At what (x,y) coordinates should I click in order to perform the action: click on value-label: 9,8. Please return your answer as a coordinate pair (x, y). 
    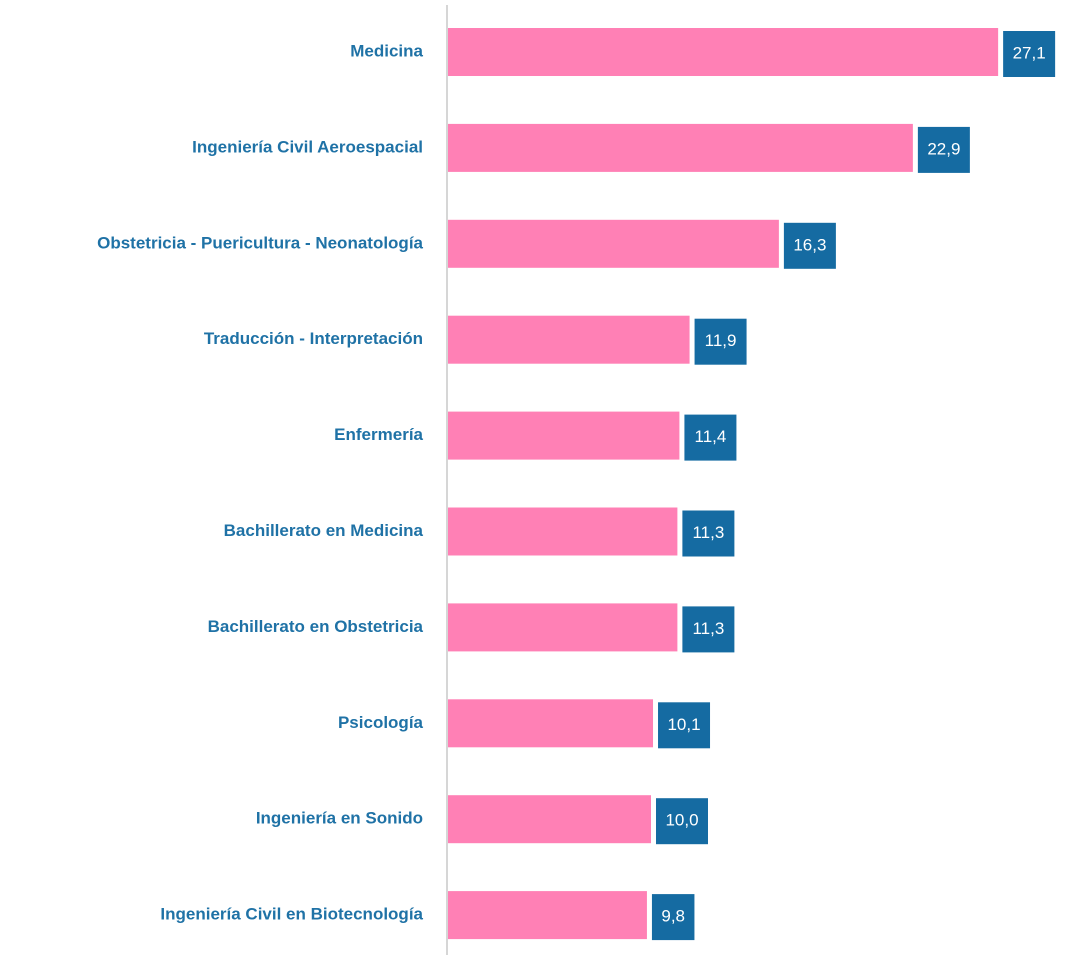
    Looking at the image, I should click on (673, 916).